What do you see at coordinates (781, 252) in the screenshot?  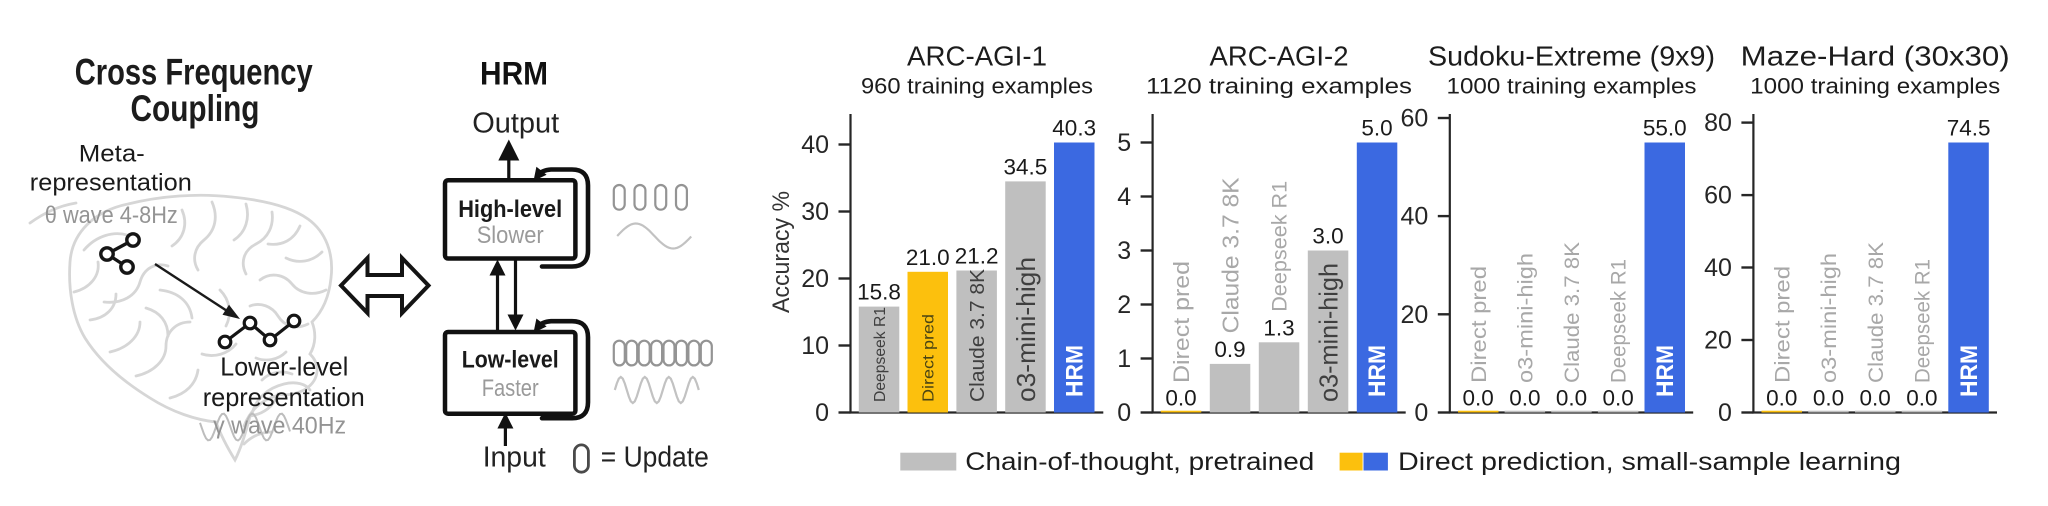 I see `svg-text: Accuracy %` at bounding box center [781, 252].